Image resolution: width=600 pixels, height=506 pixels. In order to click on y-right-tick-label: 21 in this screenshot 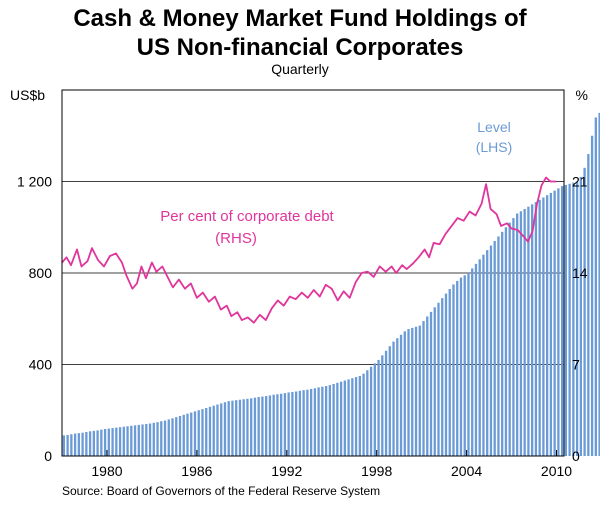, I will do `click(580, 182)`.